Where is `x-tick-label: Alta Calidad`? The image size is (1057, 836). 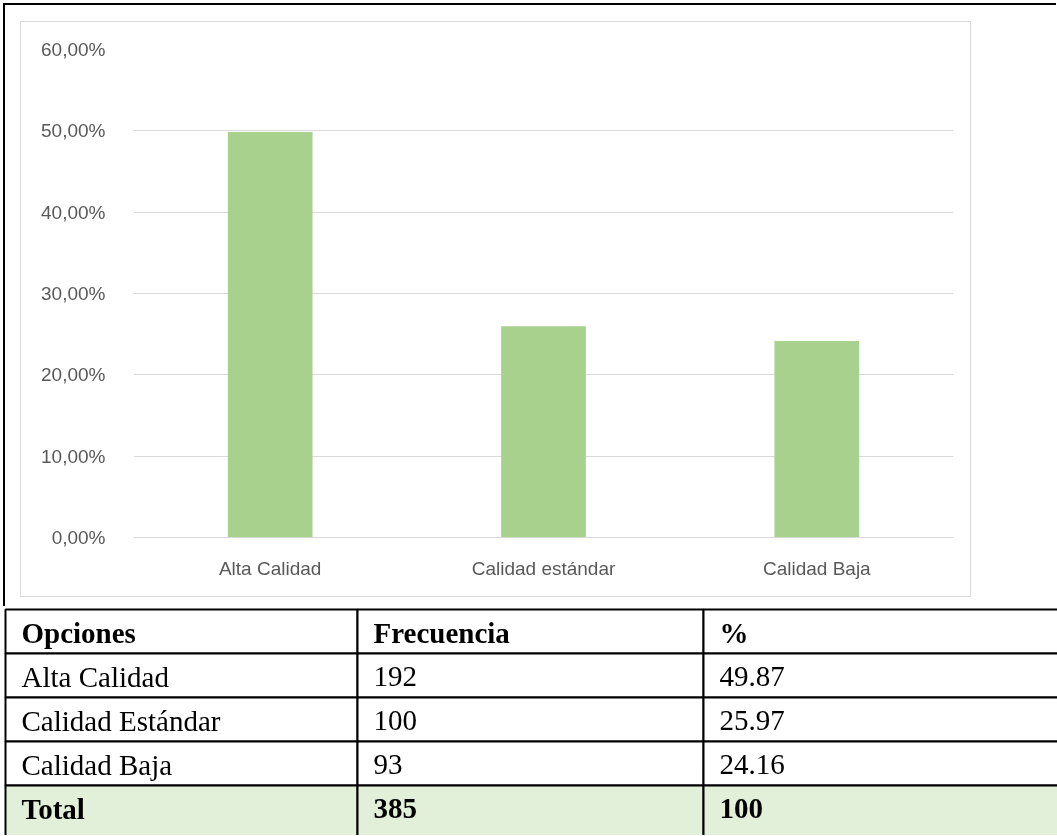
x-tick-label: Alta Calidad is located at coordinates (270, 568).